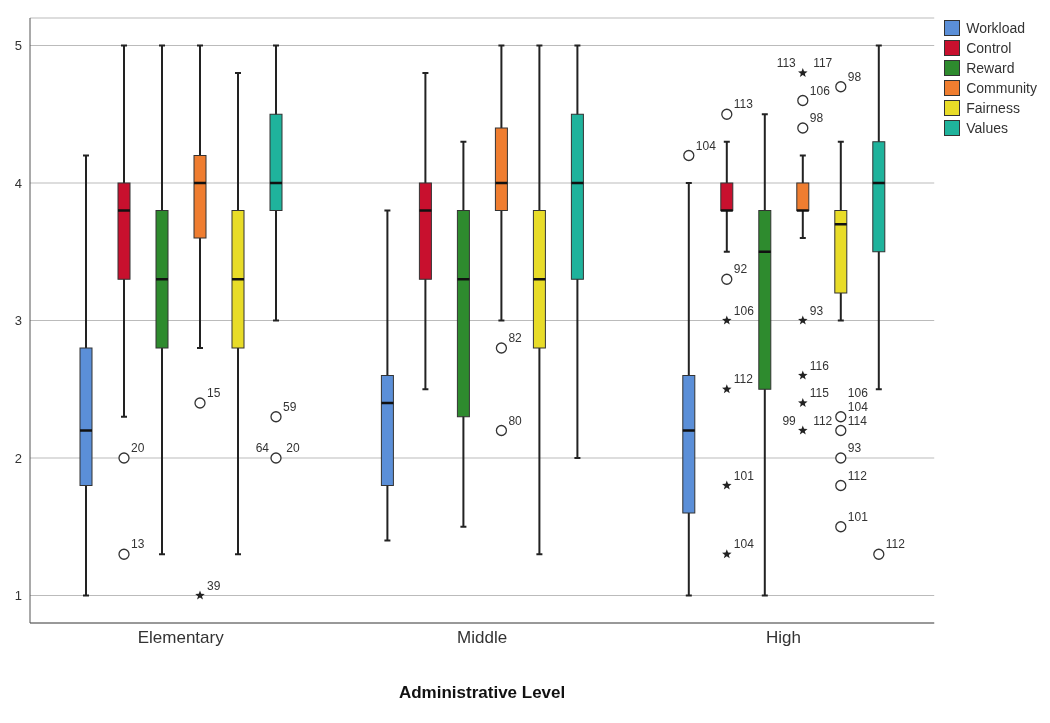 This screenshot has height=723, width=1050. Describe the element at coordinates (214, 585) in the screenshot. I see `annotation: 39` at that location.